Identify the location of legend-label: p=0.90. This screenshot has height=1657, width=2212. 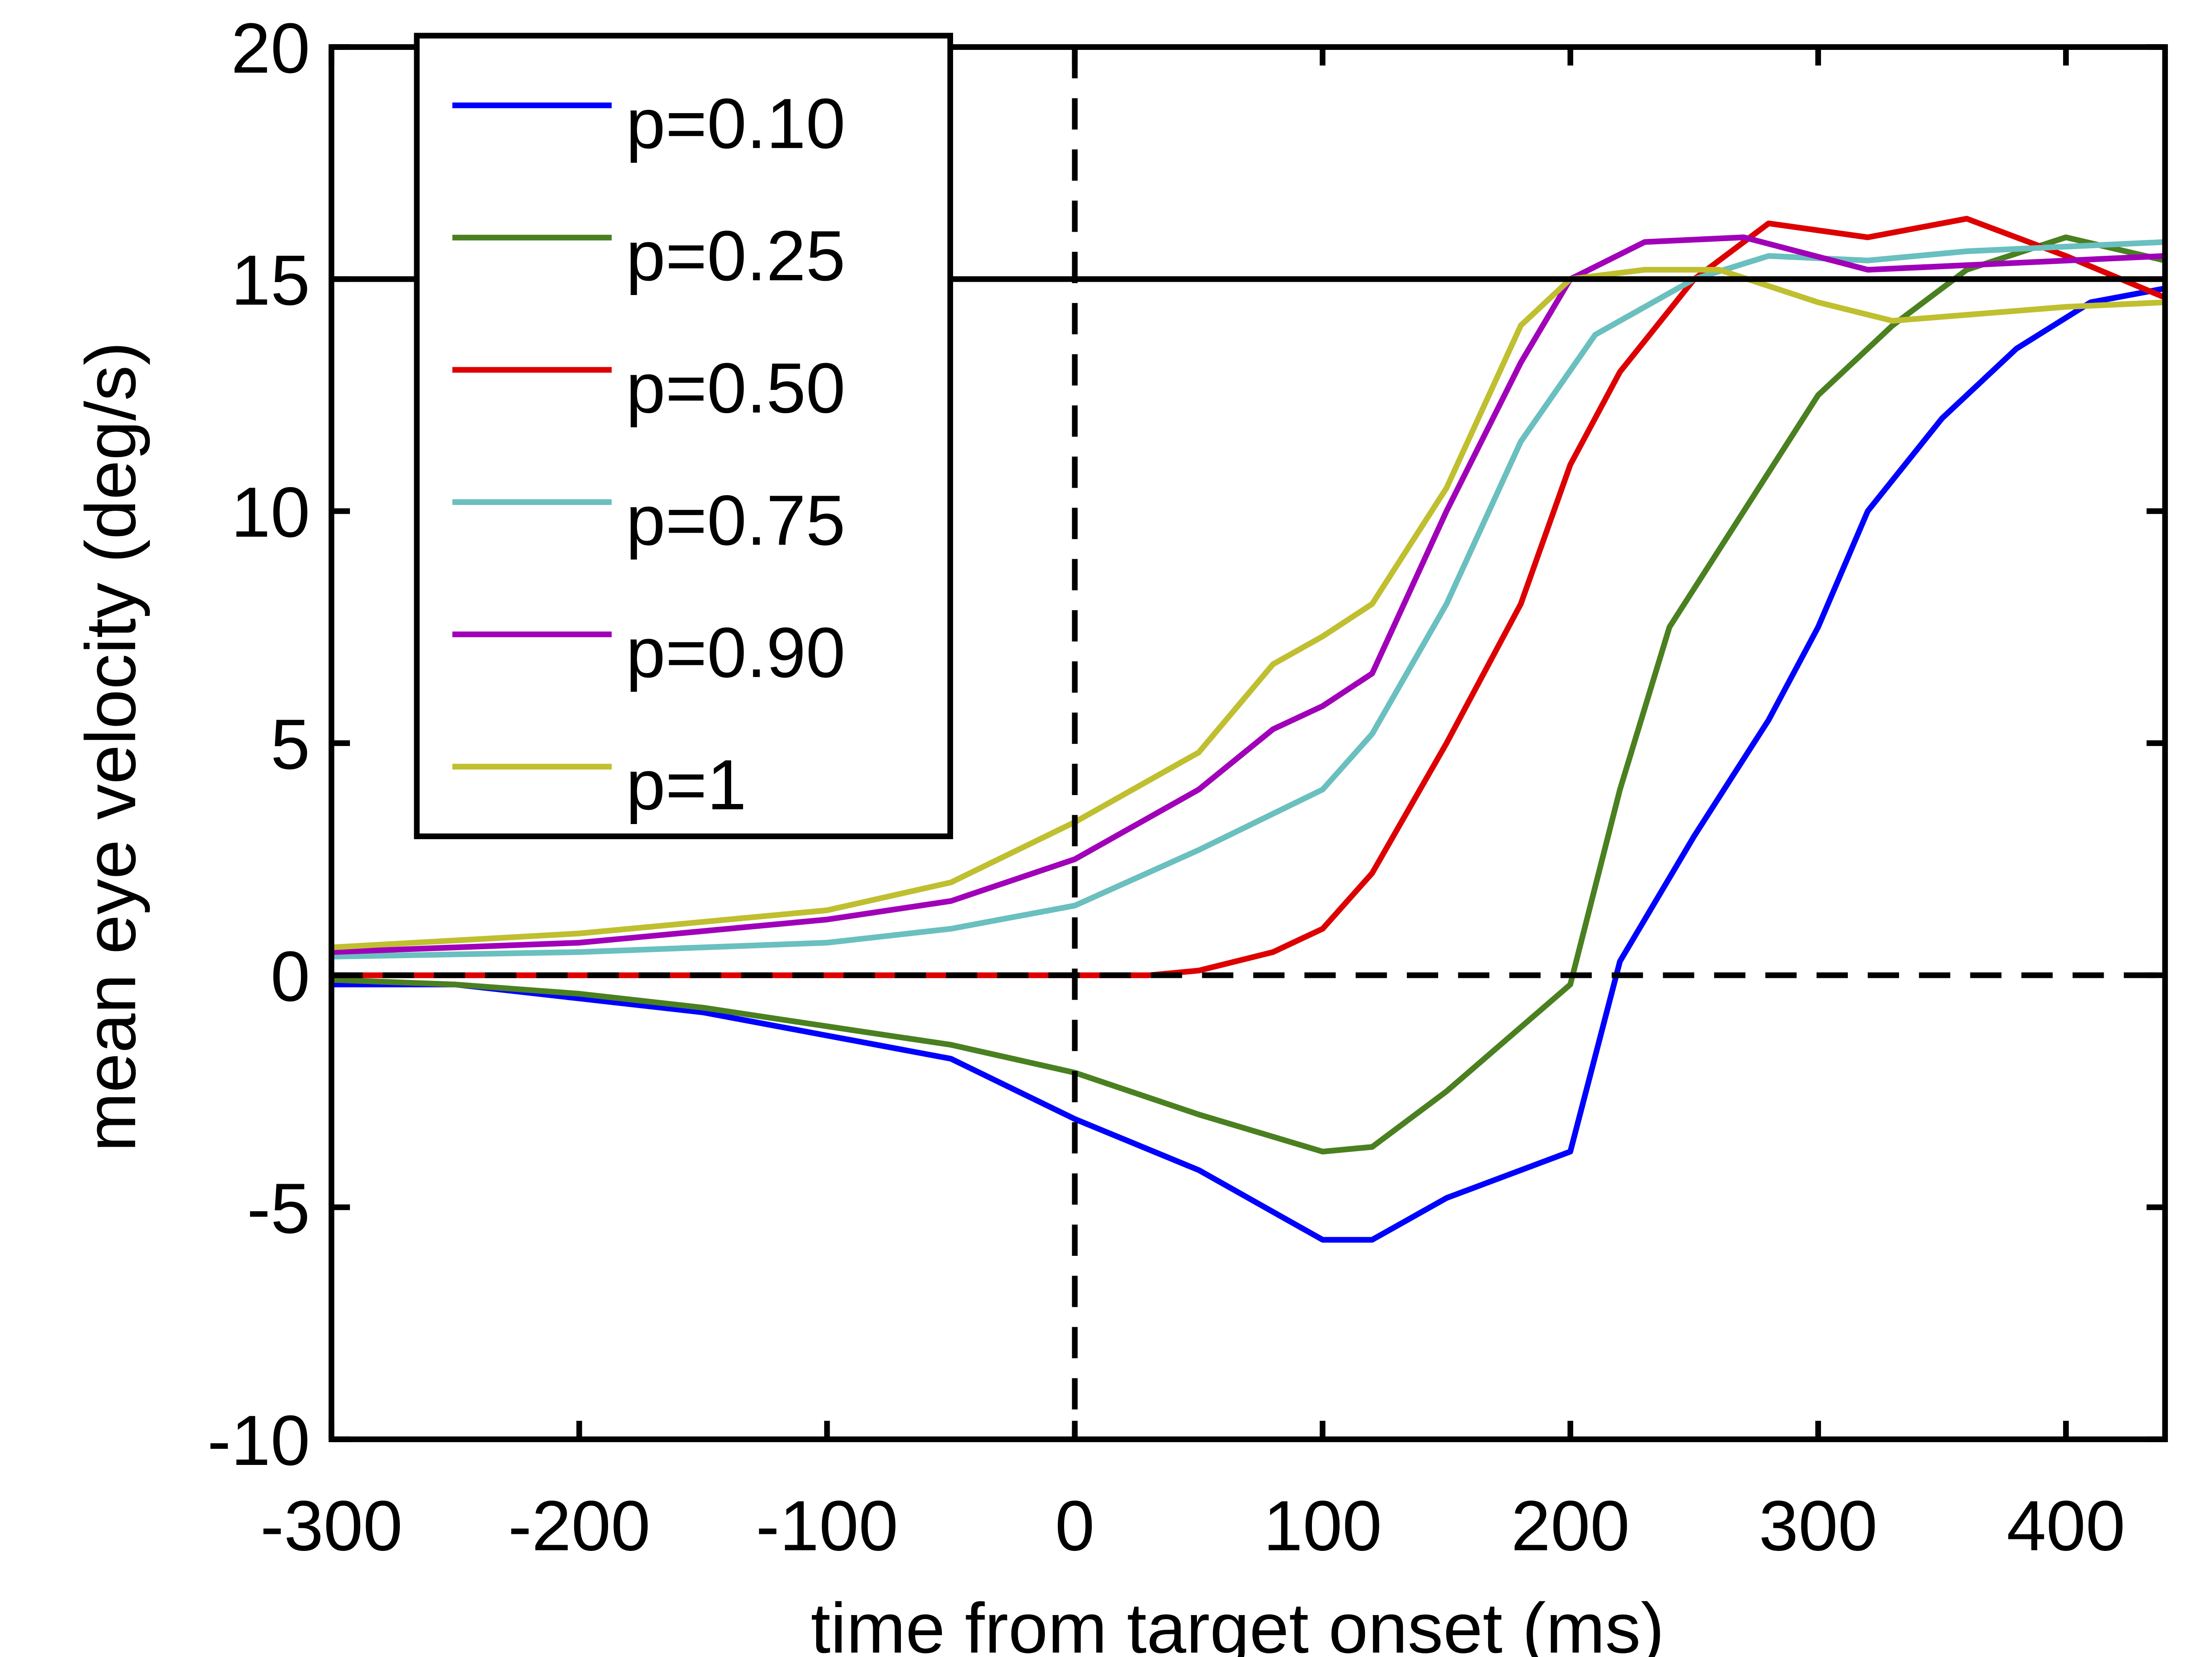
(735, 652).